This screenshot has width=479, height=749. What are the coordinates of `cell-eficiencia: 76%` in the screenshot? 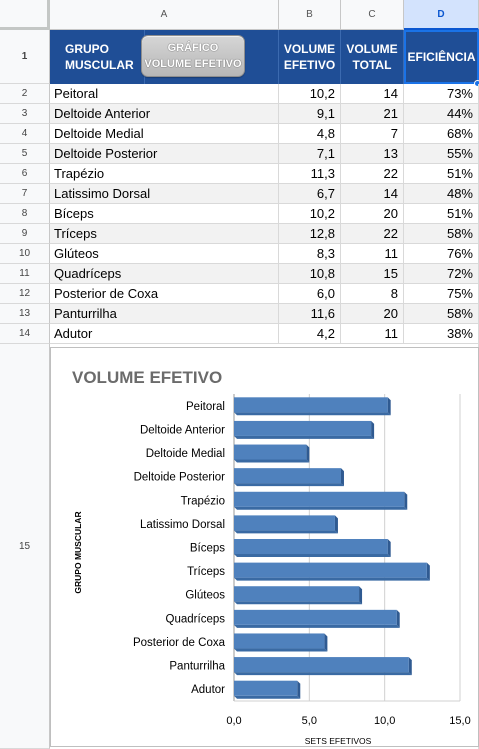 It's located at (441, 254).